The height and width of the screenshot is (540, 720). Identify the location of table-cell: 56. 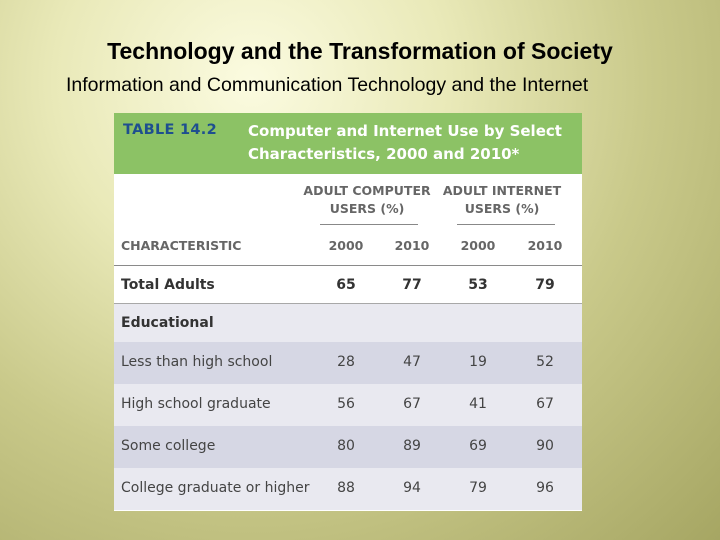
(346, 404).